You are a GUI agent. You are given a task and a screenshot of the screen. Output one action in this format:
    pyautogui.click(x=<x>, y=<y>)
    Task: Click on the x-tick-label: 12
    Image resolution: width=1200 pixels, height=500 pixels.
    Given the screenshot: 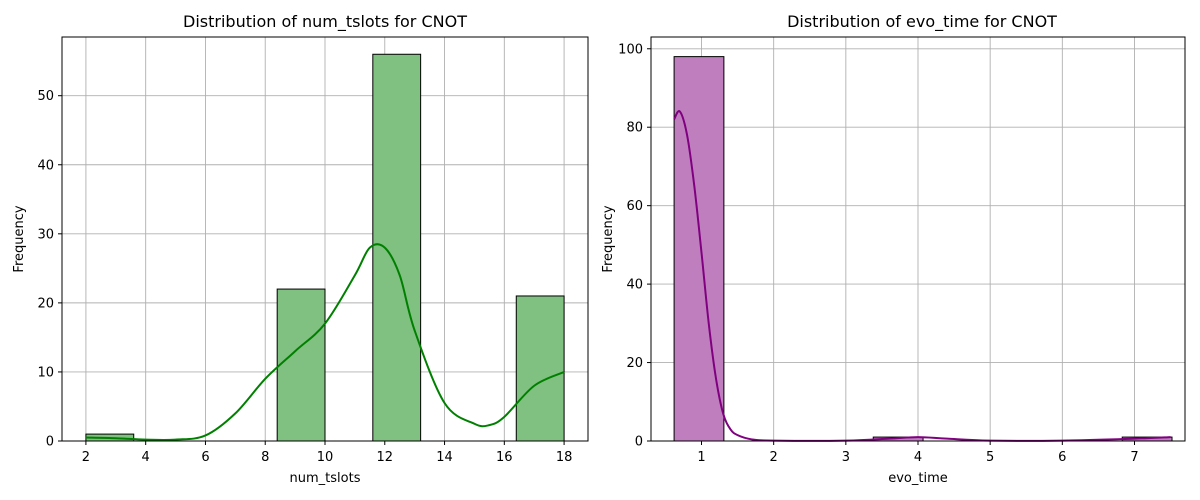 What is the action you would take?
    pyautogui.click(x=384, y=457)
    